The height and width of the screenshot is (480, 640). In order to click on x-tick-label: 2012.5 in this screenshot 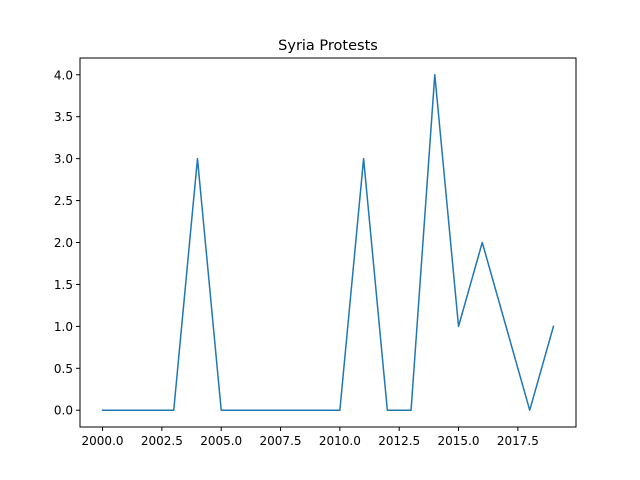, I will do `click(399, 441)`.